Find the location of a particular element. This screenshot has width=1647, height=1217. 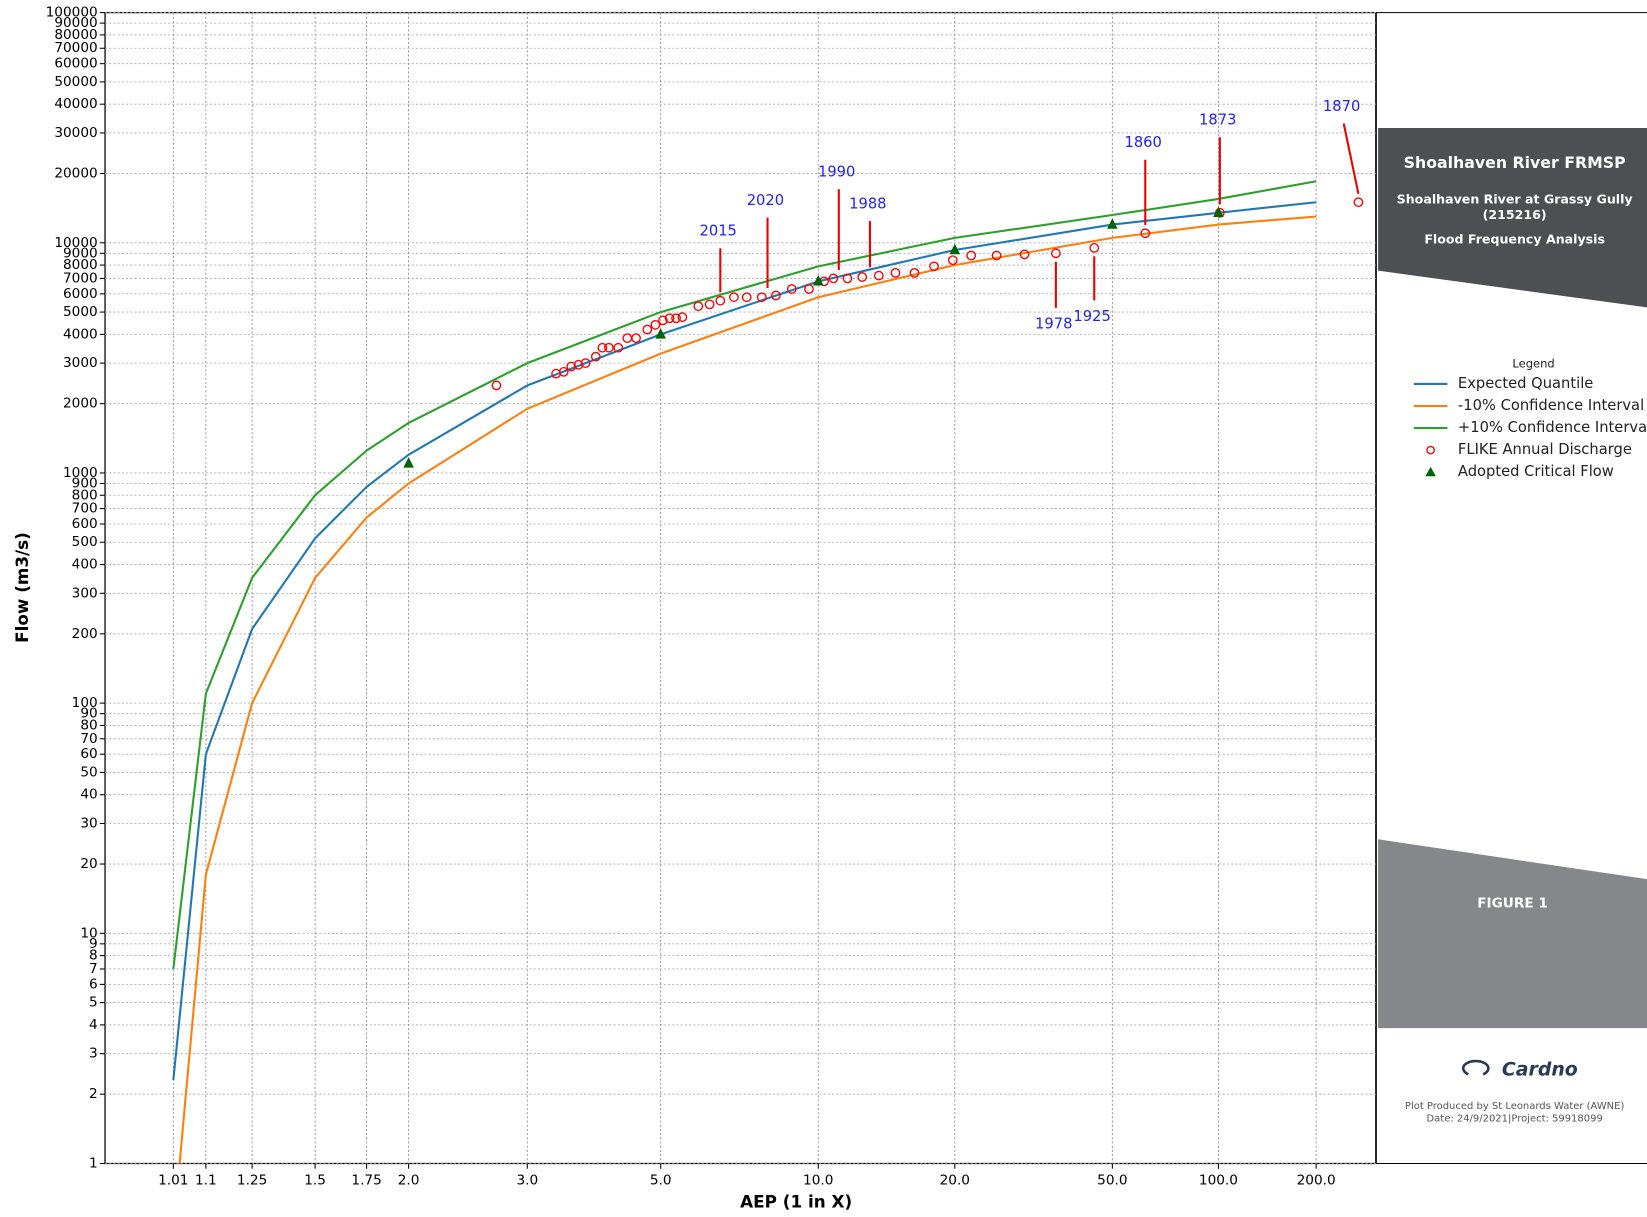

y-tick-label: 8 is located at coordinates (93, 956).